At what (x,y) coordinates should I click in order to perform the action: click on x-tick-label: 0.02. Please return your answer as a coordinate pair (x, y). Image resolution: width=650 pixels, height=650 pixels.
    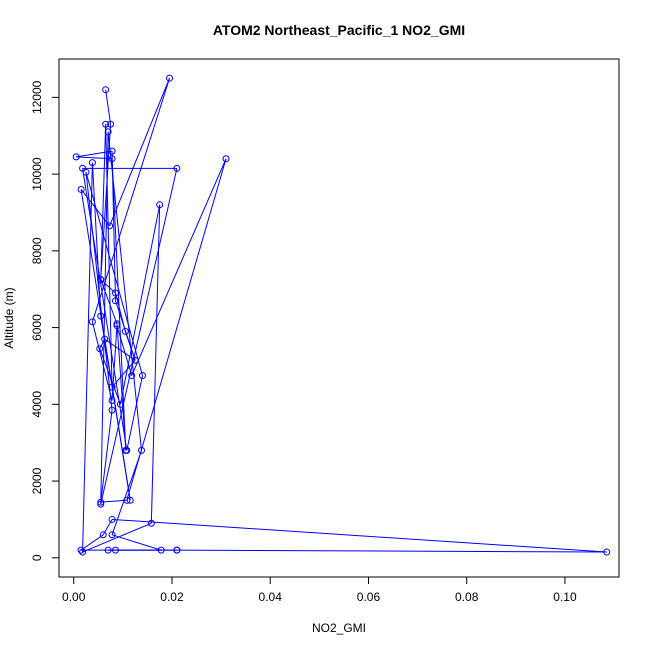
    Looking at the image, I should click on (172, 597).